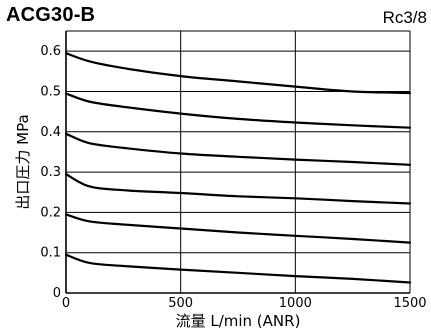 The image size is (431, 331). What do you see at coordinates (50, 253) in the screenshot?
I see `y-tick-label: 0.1` at bounding box center [50, 253].